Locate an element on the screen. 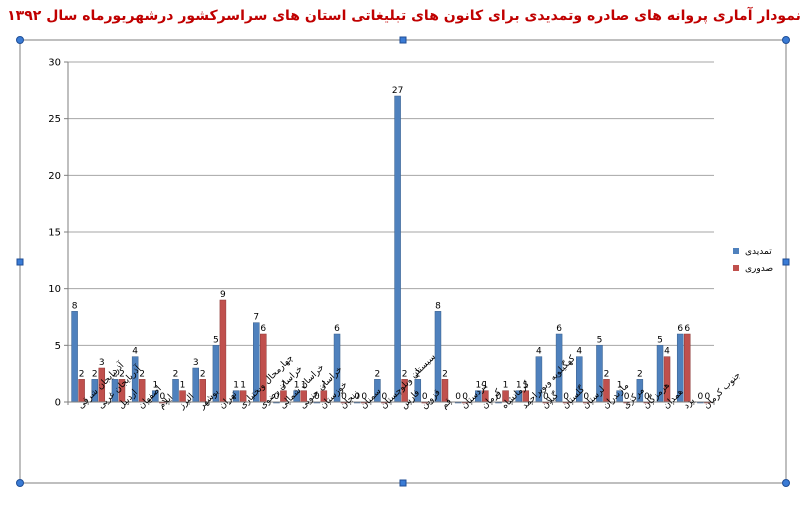 This screenshot has width=808, height=517. handle-middle-left is located at coordinates (20, 262).